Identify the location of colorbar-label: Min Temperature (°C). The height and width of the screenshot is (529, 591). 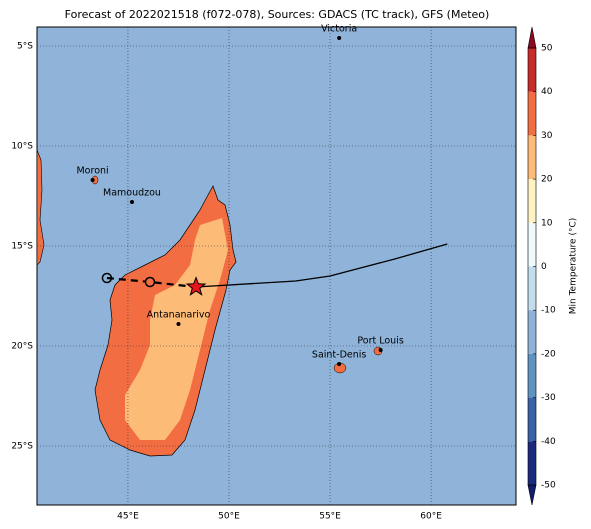
(574, 266).